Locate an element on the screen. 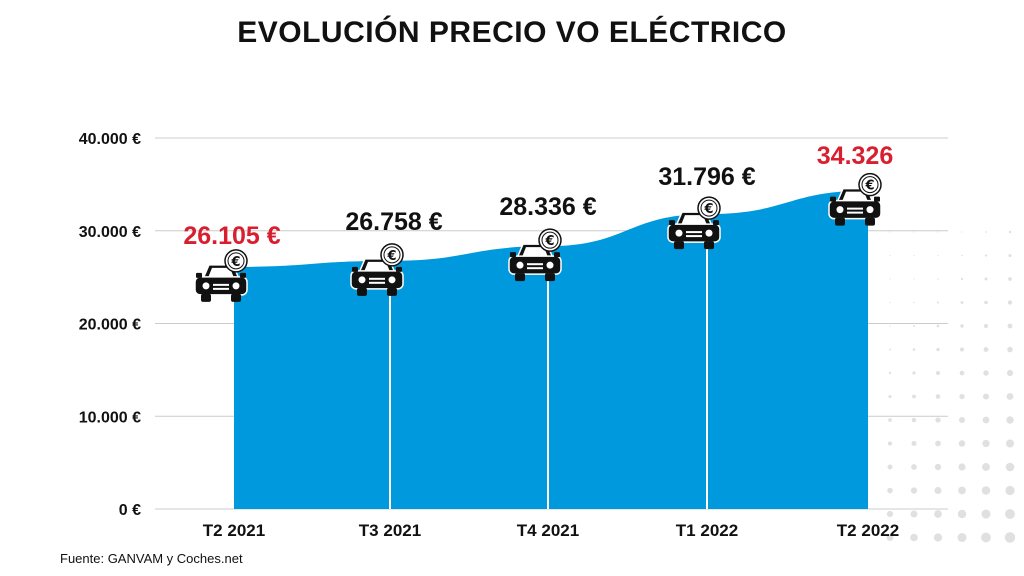 Image resolution: width=1024 pixels, height=576 pixels. y-tick-label: 10.000 € is located at coordinates (110, 417).